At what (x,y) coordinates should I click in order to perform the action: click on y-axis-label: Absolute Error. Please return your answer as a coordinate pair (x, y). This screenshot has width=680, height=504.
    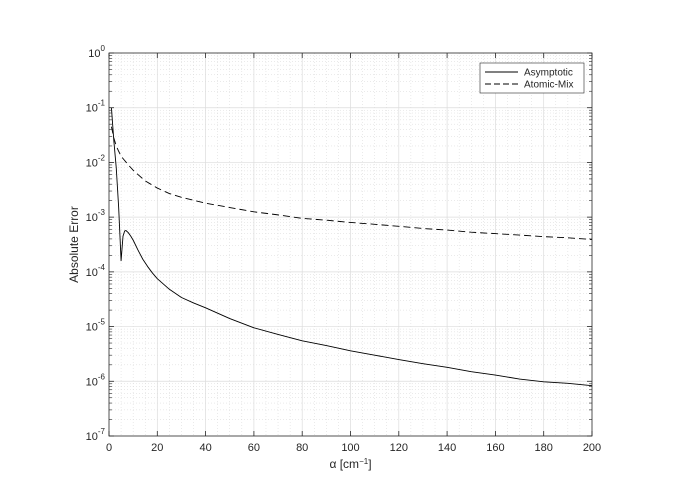
    Looking at the image, I should click on (74, 244).